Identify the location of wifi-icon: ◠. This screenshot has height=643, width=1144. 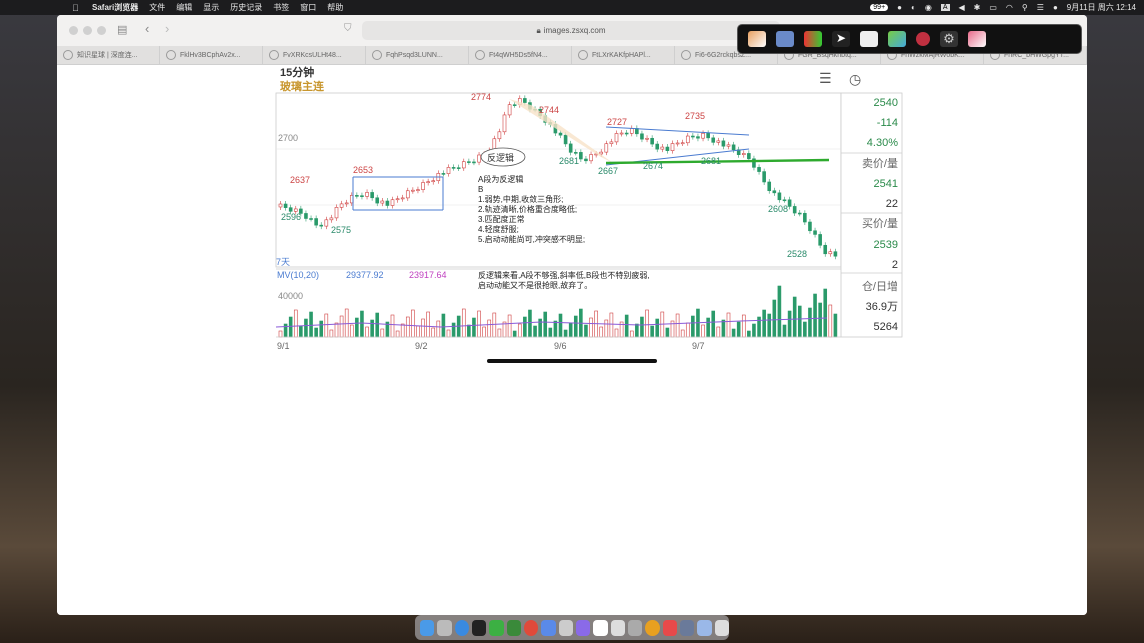
(1009, 7).